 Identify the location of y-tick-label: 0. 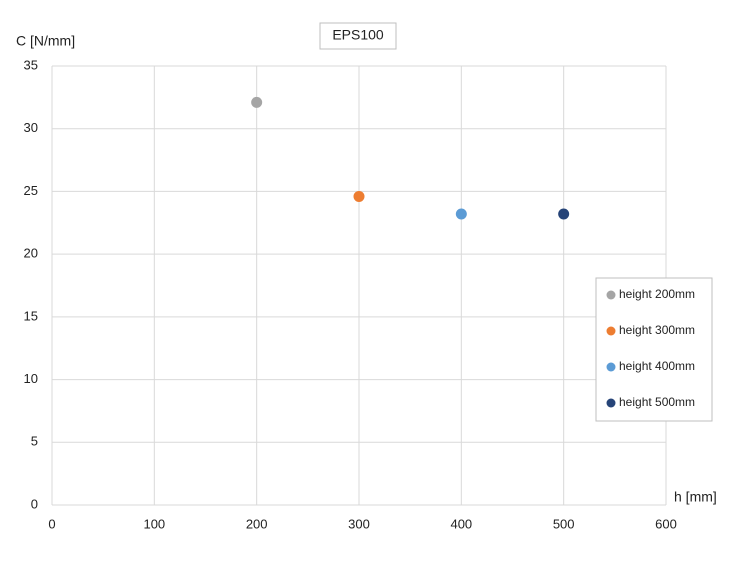
(34, 503).